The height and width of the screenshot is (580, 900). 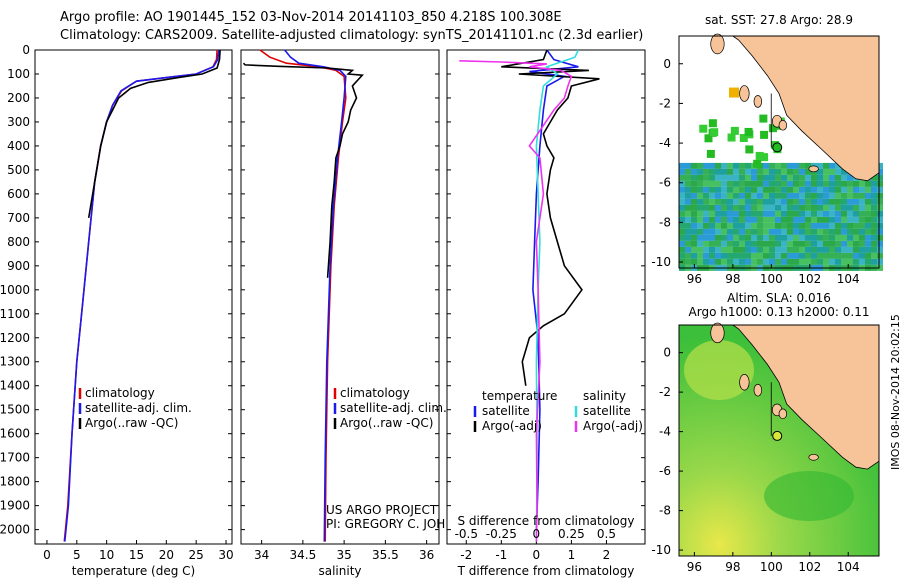 What do you see at coordinates (809, 496) in the screenshot?
I see `sla-field-patch` at bounding box center [809, 496].